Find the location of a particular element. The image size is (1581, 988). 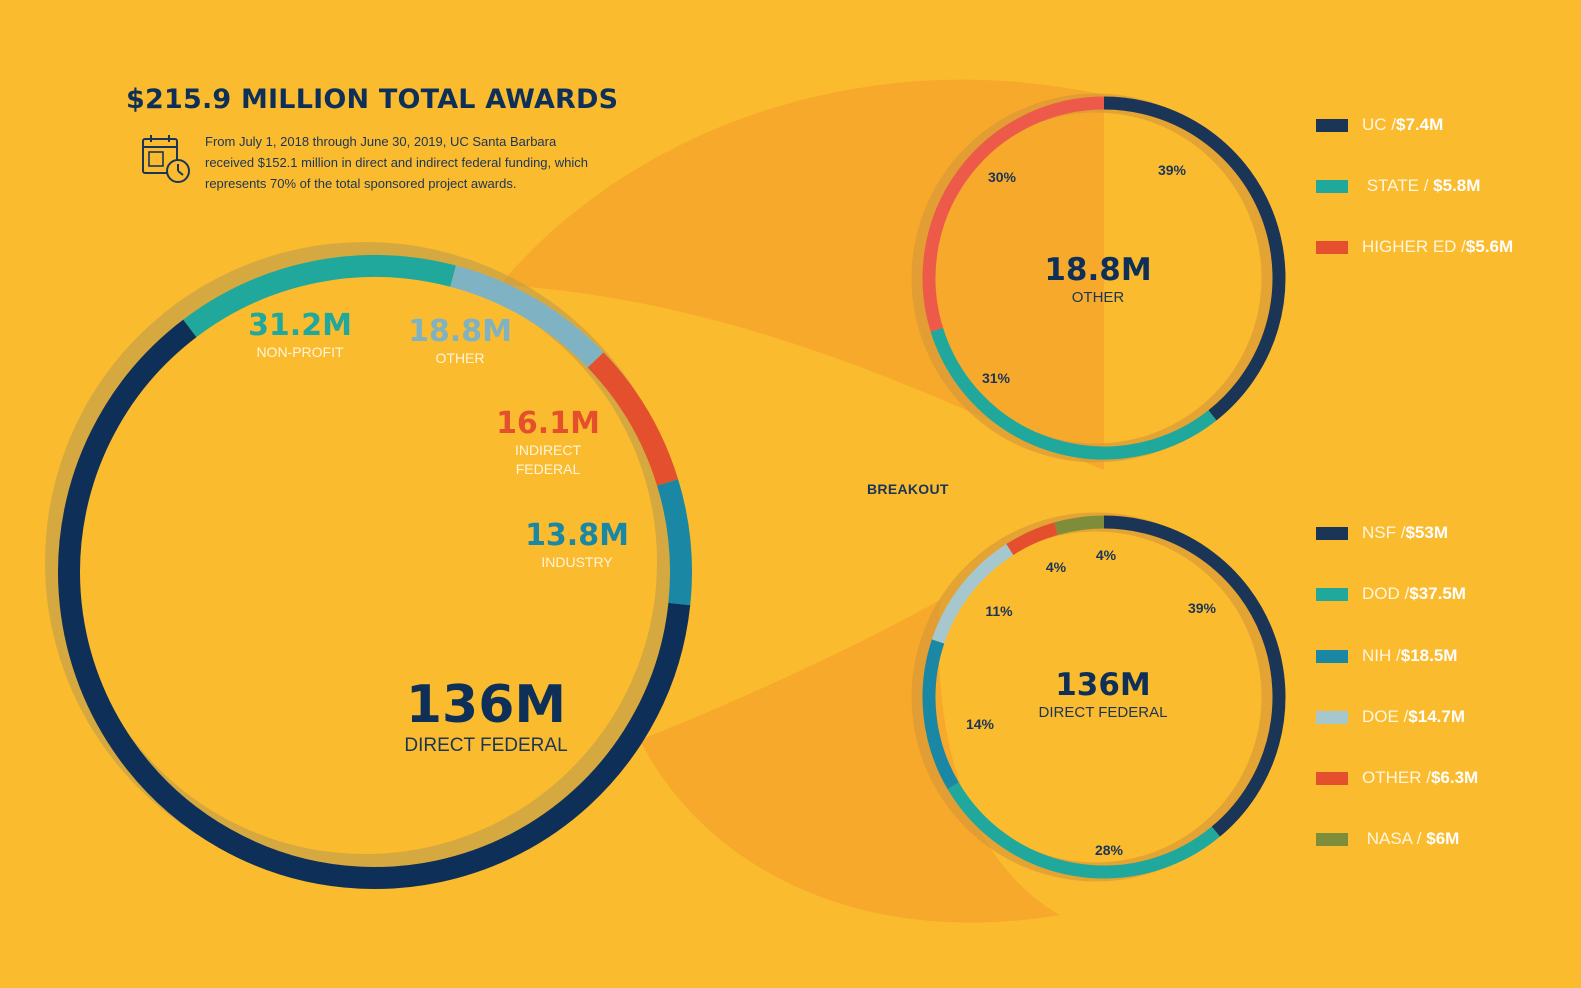

connector-lobe-bottom is located at coordinates (850, 761).